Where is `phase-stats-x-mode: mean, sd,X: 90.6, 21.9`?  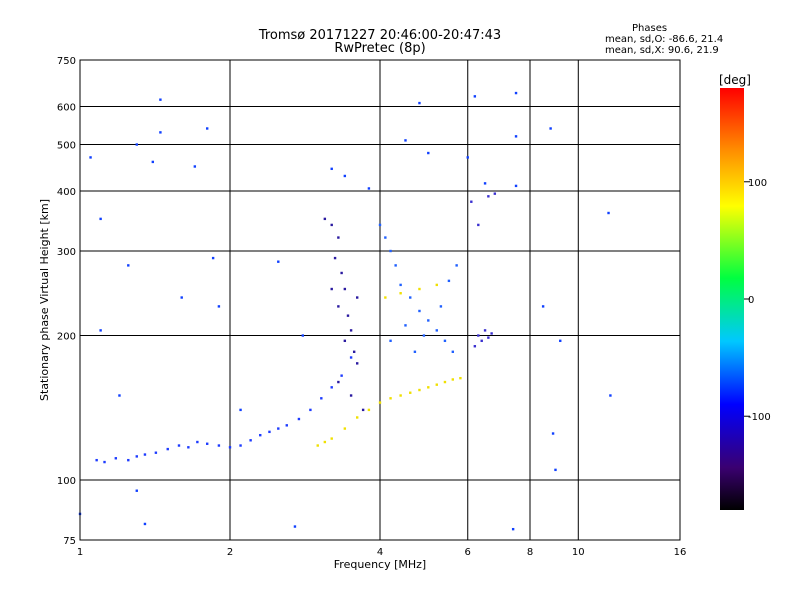
phase-stats-x-mode: mean, sd,X: 90.6, 21.9 is located at coordinates (662, 50).